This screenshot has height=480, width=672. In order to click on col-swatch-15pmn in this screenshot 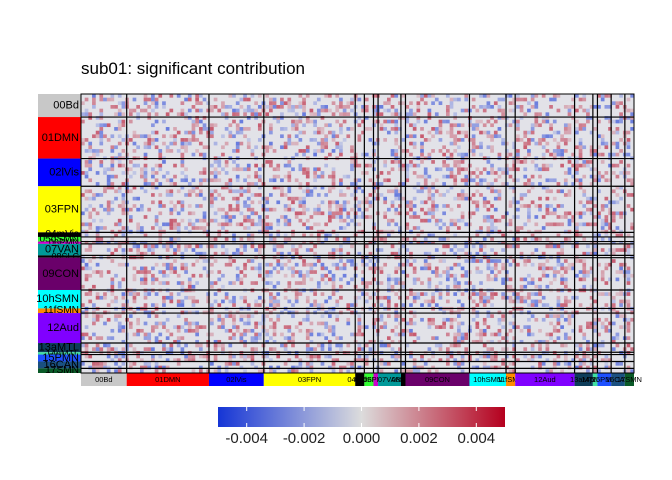, I will do `click(604, 379)`.